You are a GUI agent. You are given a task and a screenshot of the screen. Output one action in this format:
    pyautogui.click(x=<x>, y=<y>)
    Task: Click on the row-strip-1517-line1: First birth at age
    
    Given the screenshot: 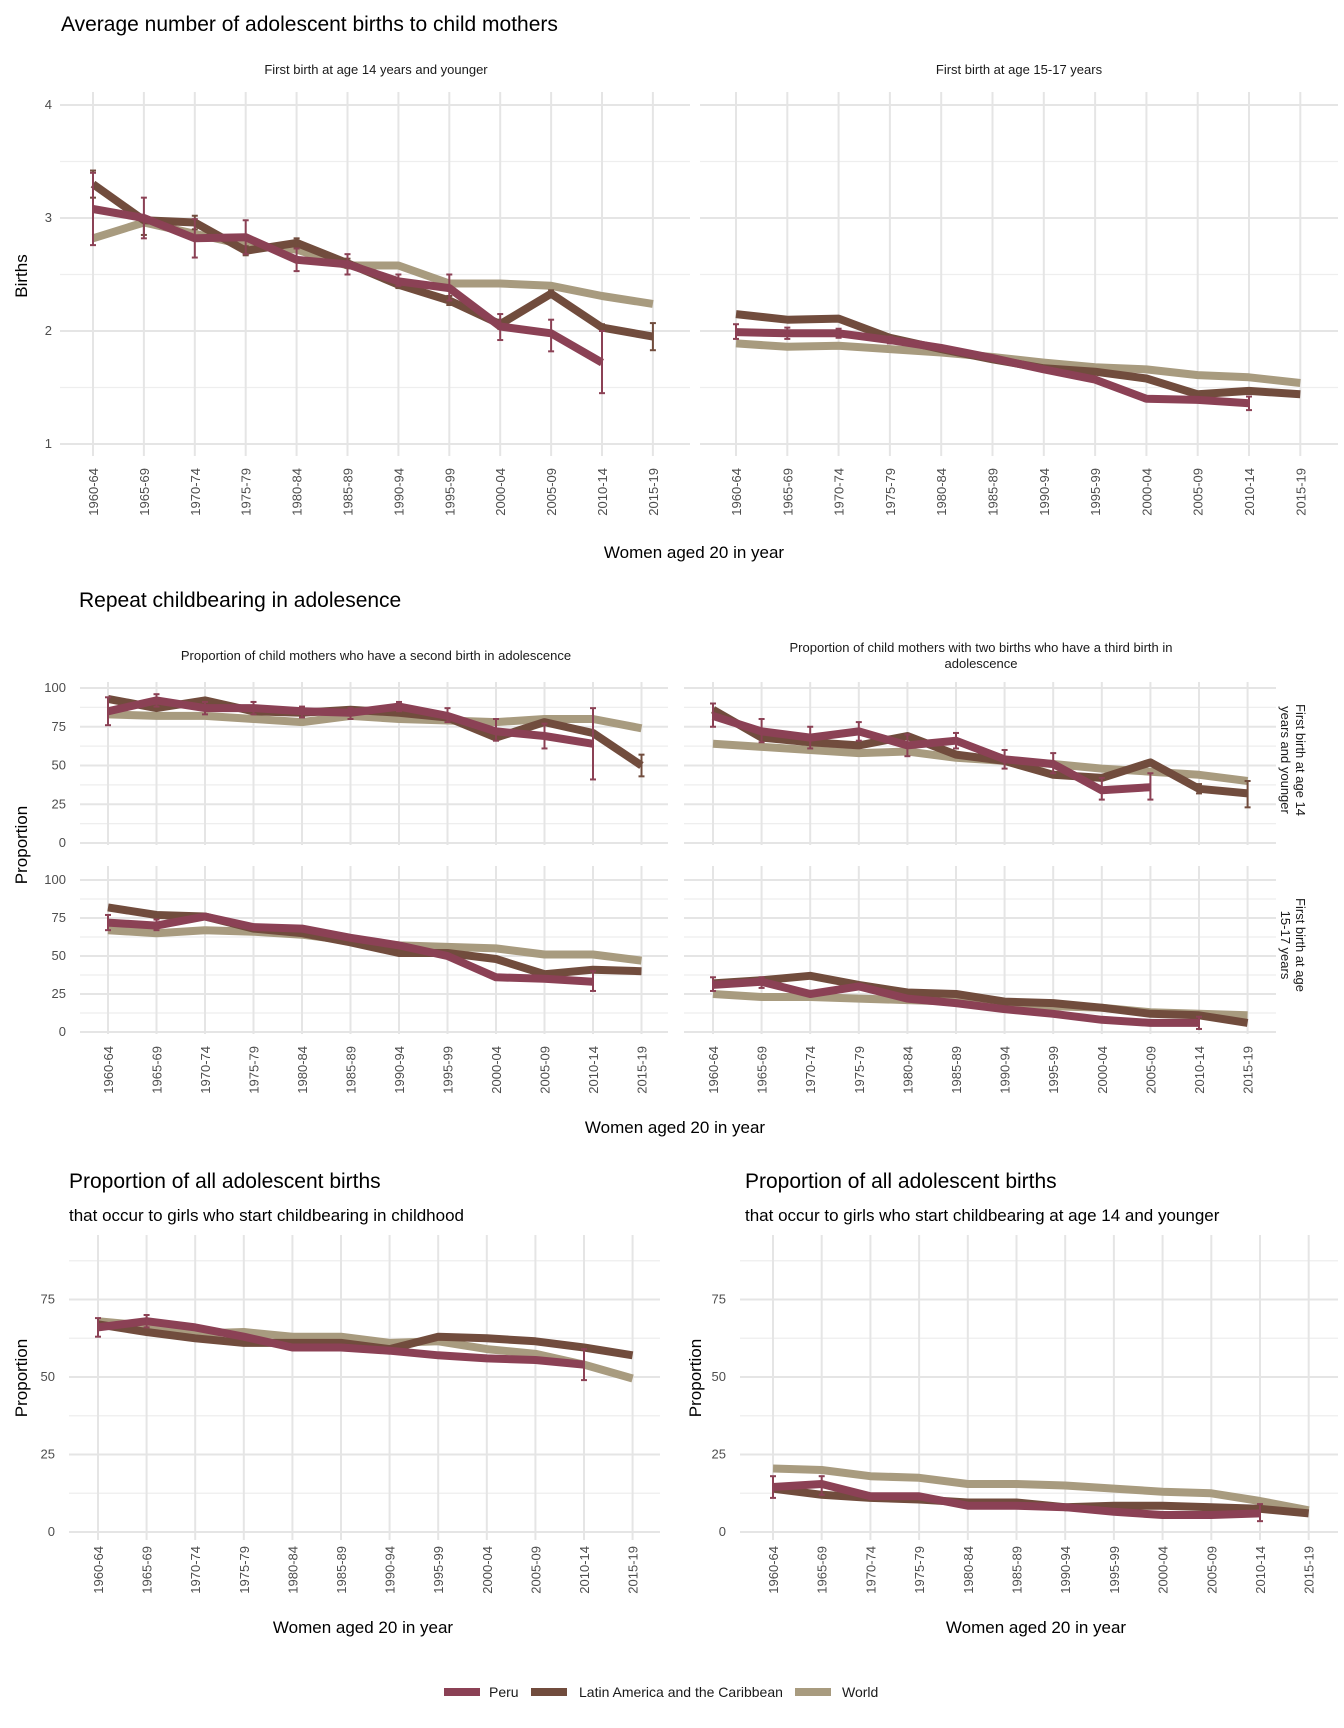 What is the action you would take?
    pyautogui.click(x=1300, y=945)
    